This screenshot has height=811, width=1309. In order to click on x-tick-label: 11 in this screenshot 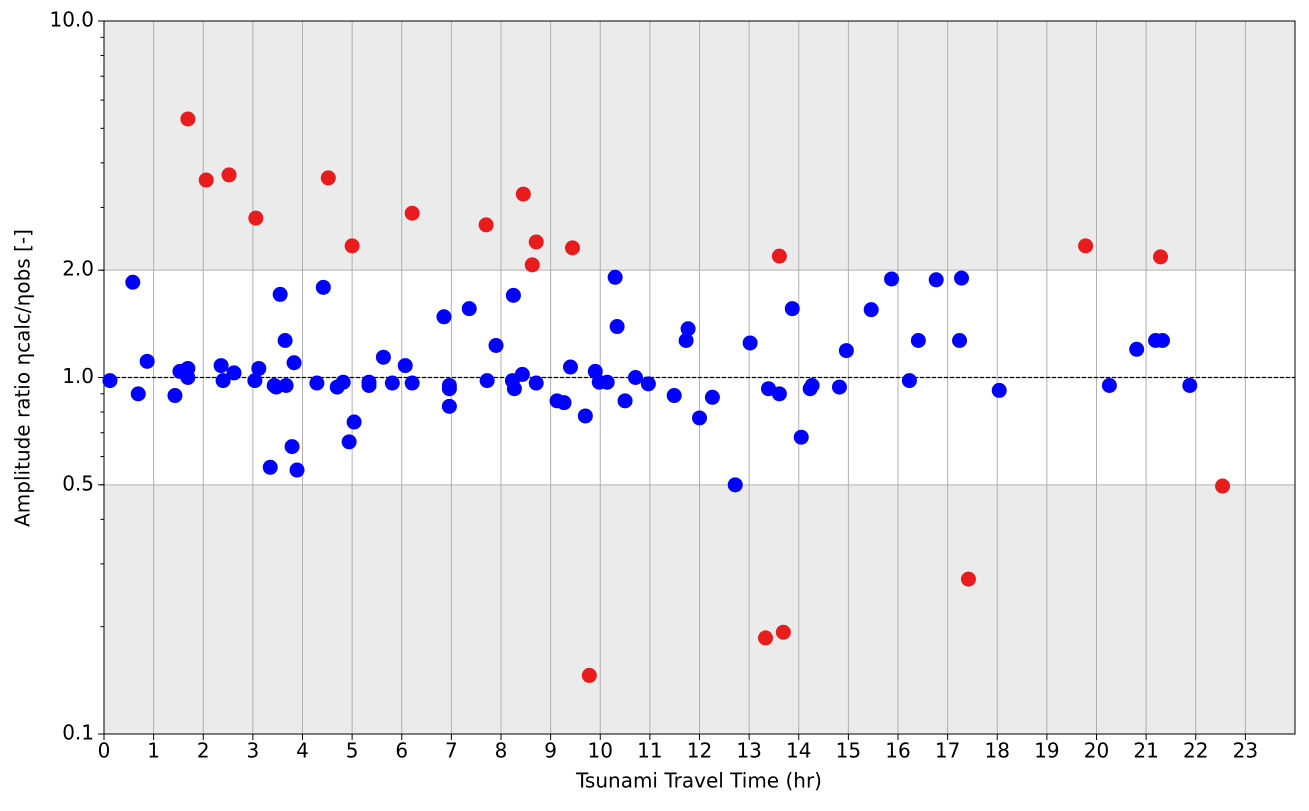, I will do `click(649, 751)`.